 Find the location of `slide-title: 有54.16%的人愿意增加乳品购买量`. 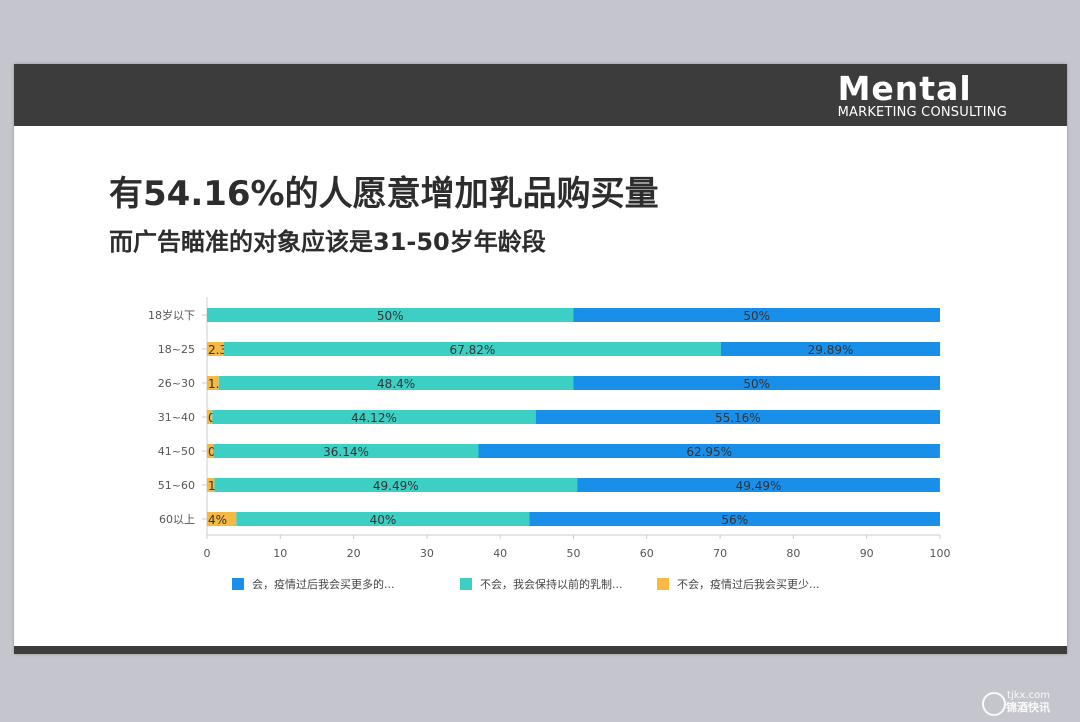

slide-title: 有54.16%的人愿意增加乳品购买量 is located at coordinates (384, 194).